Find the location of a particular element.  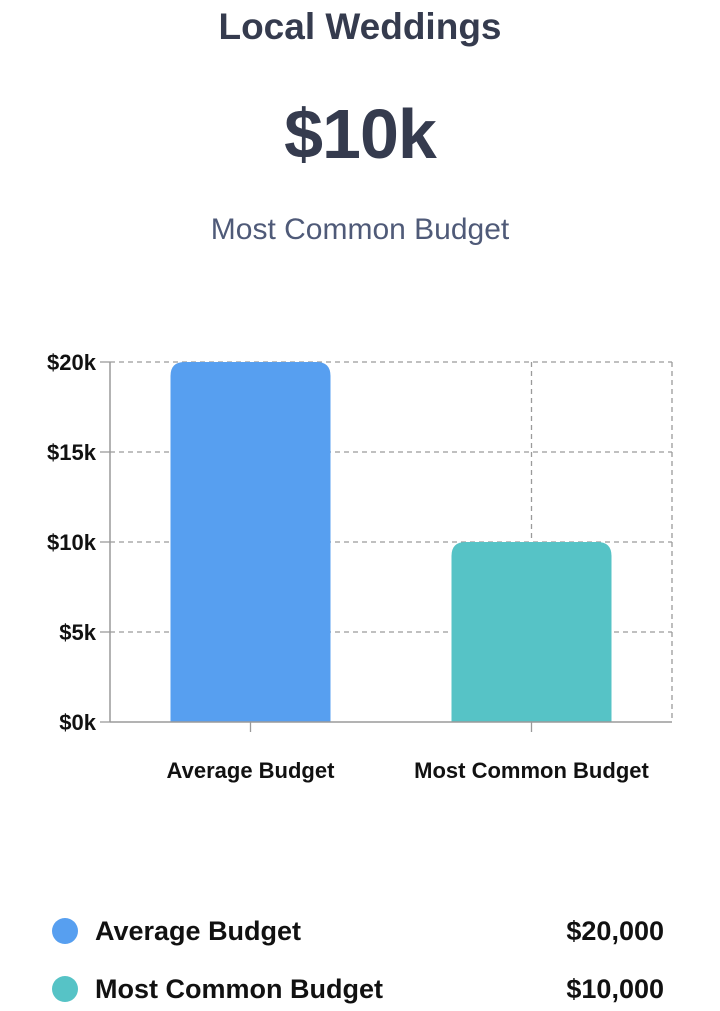

legend-item-most-common-budget: Most Common Budget $10,000 is located at coordinates (358, 989).